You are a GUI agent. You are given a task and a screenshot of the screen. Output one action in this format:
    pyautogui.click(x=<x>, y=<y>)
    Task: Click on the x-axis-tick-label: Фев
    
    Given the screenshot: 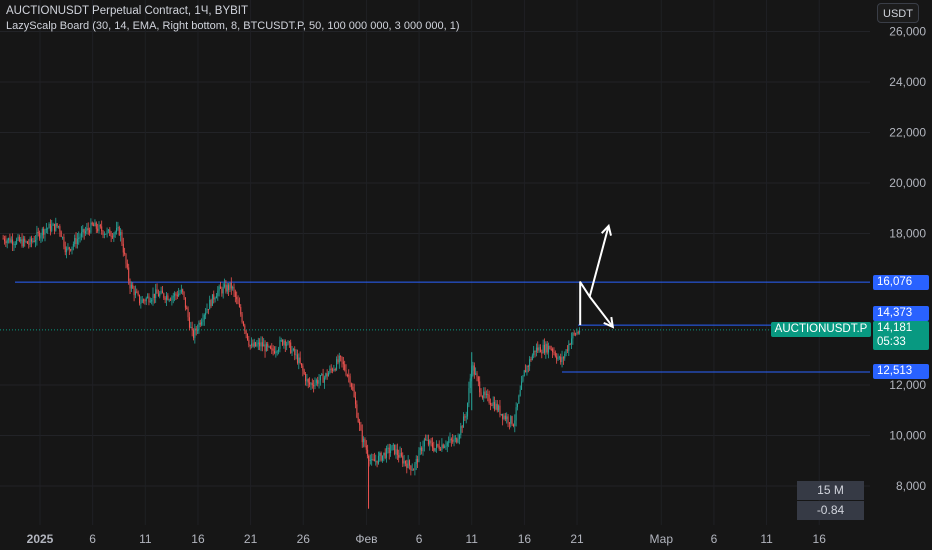 What is the action you would take?
    pyautogui.click(x=366, y=539)
    